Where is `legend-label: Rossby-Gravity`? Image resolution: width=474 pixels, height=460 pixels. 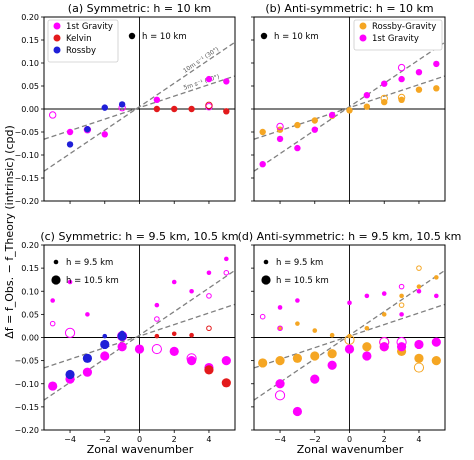 legend-label: Rossby-Gravity is located at coordinates (404, 27).